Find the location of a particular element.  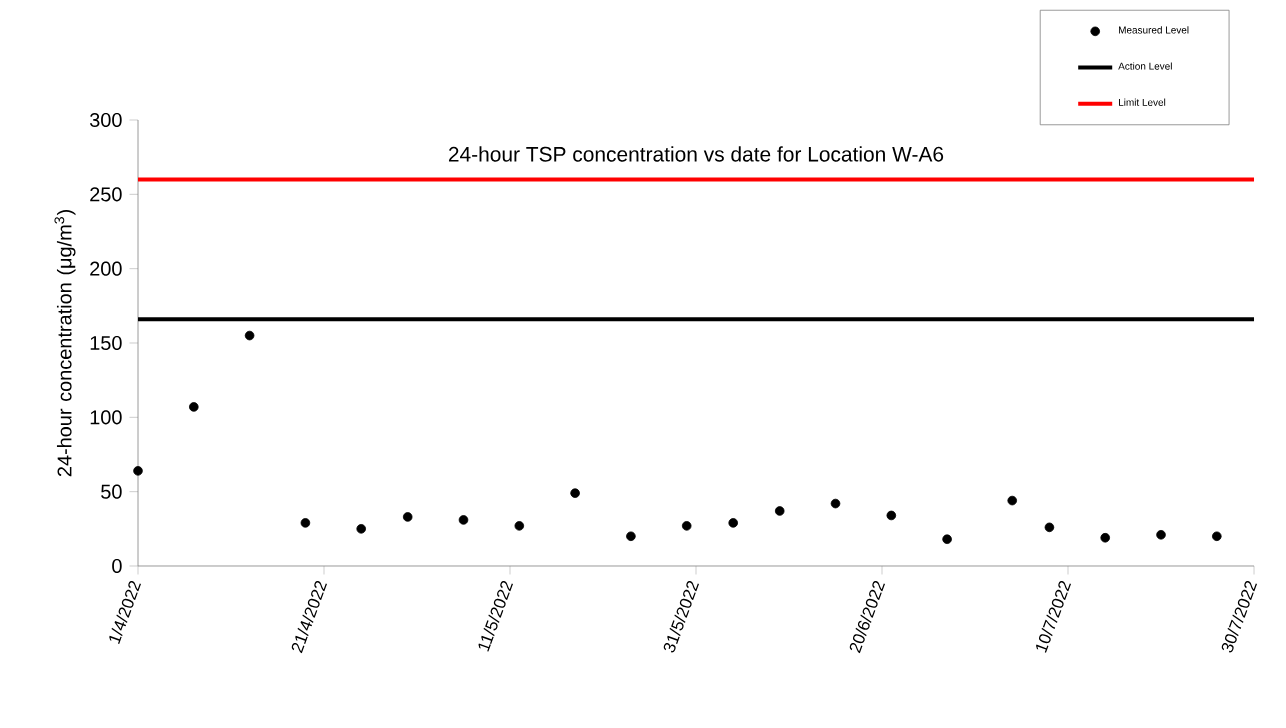

y-tick-label: 200 is located at coordinates (106, 268).